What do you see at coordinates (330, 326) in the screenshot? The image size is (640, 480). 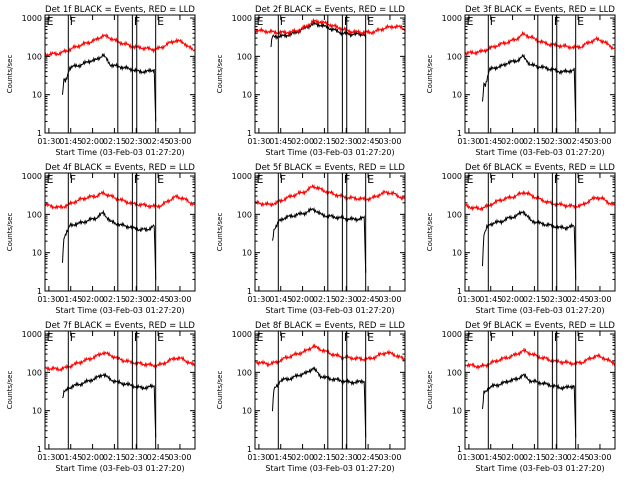 I see `panel-title: Det 8f BLACK = Events, RED = LLD` at bounding box center [330, 326].